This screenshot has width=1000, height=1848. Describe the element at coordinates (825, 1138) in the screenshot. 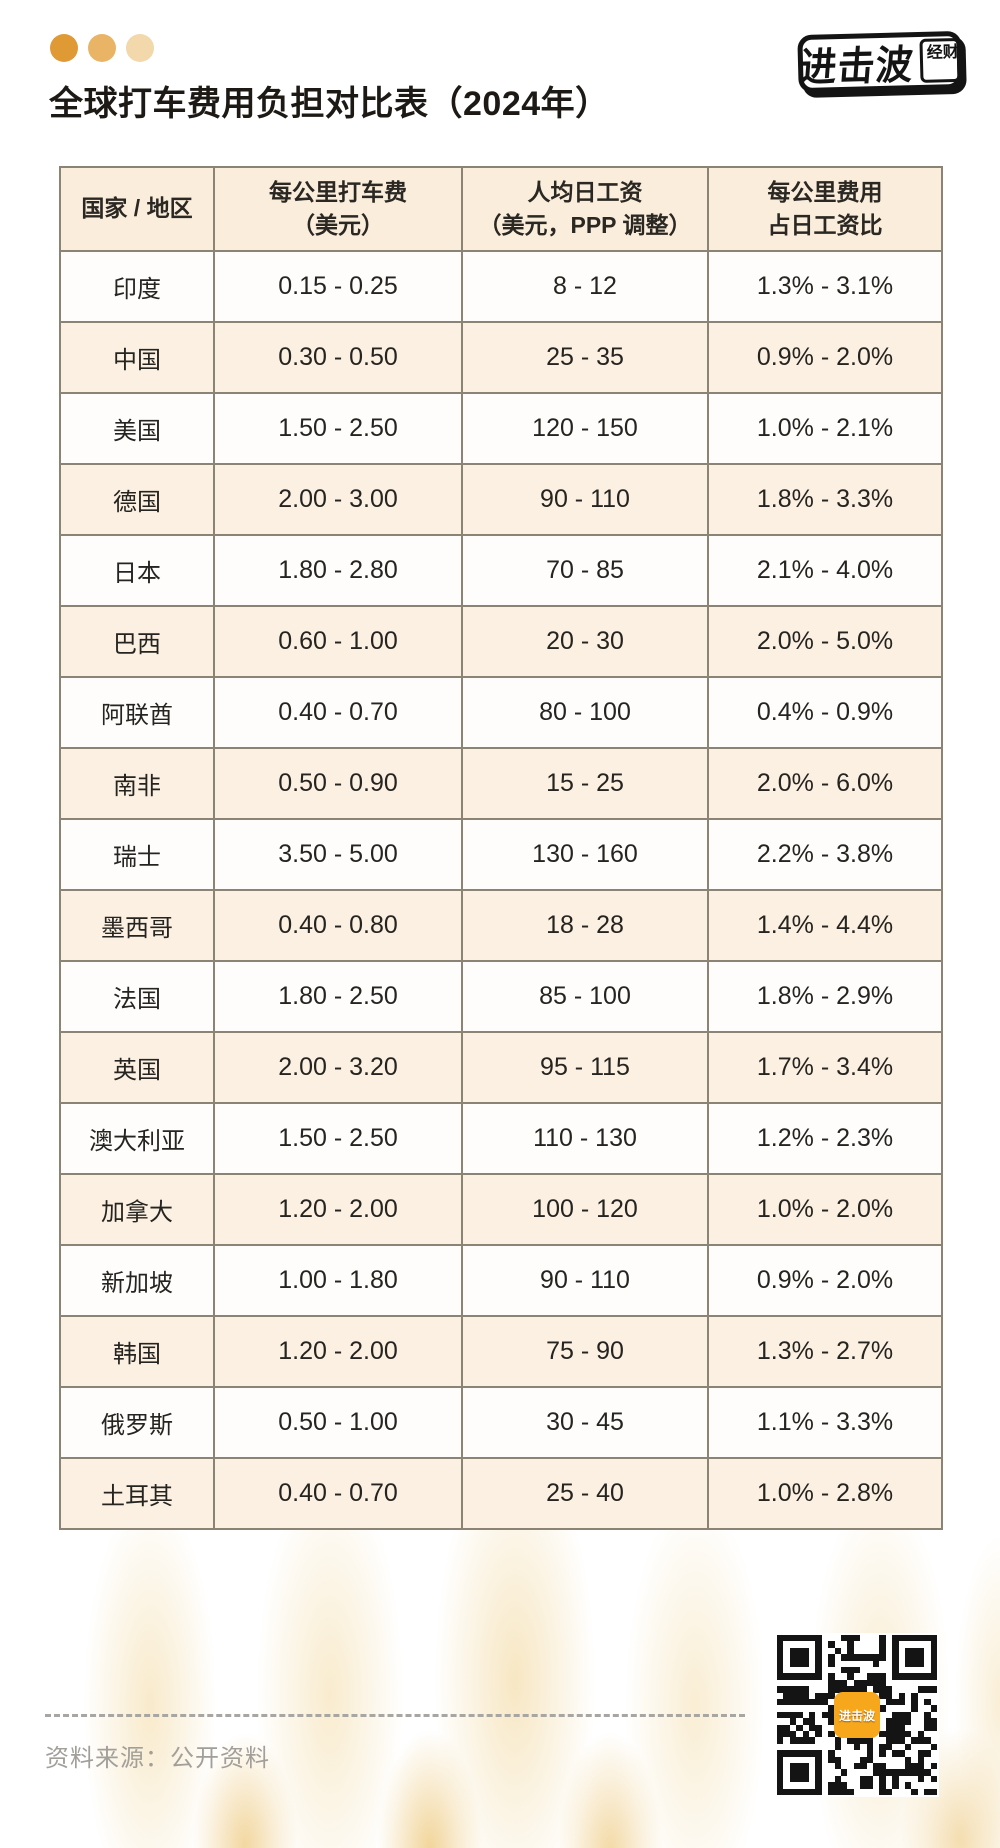

I see `value-cell: 1.2% - 2.3%` at that location.